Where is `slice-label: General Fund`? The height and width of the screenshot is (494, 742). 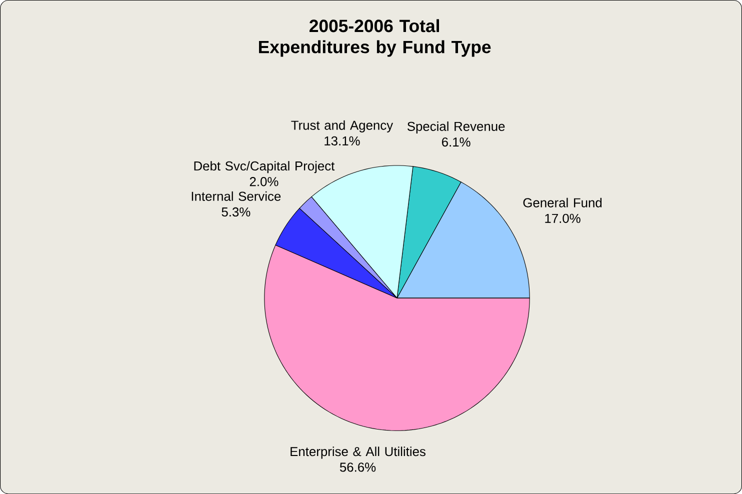
slice-label: General Fund is located at coordinates (562, 203).